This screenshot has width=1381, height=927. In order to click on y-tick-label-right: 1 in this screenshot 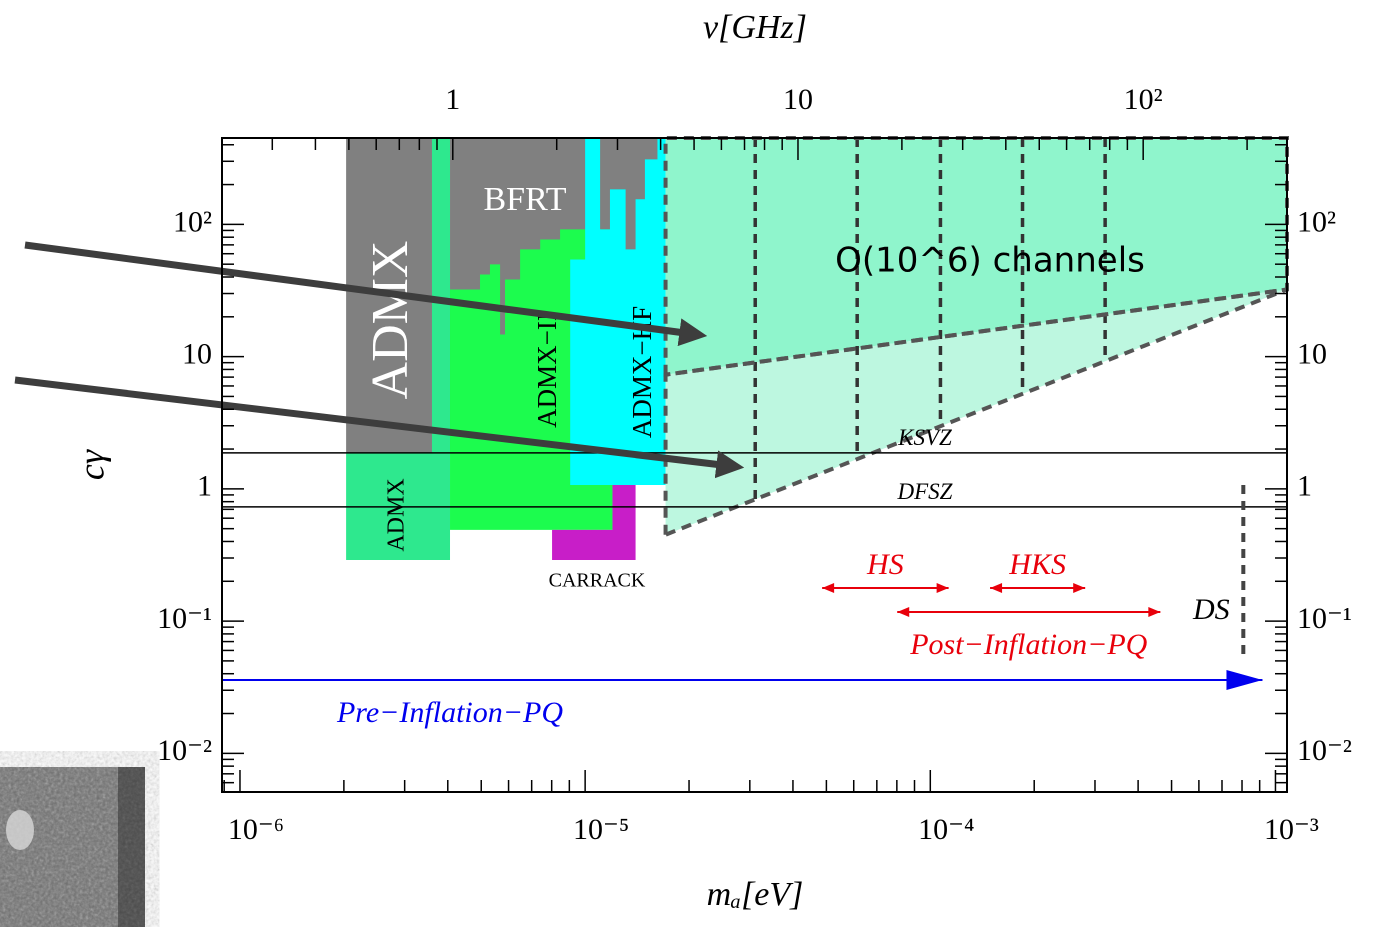, I will do `click(1304, 486)`.